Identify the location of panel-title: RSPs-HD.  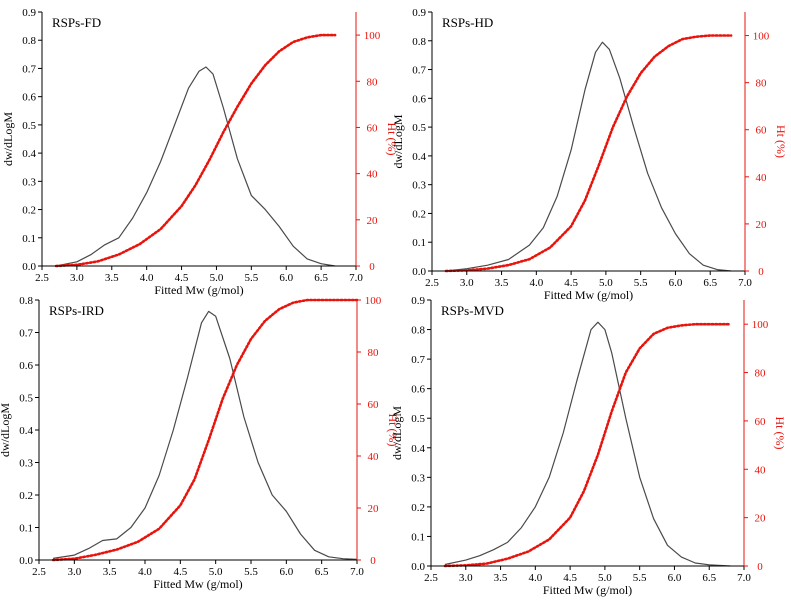
(467, 22).